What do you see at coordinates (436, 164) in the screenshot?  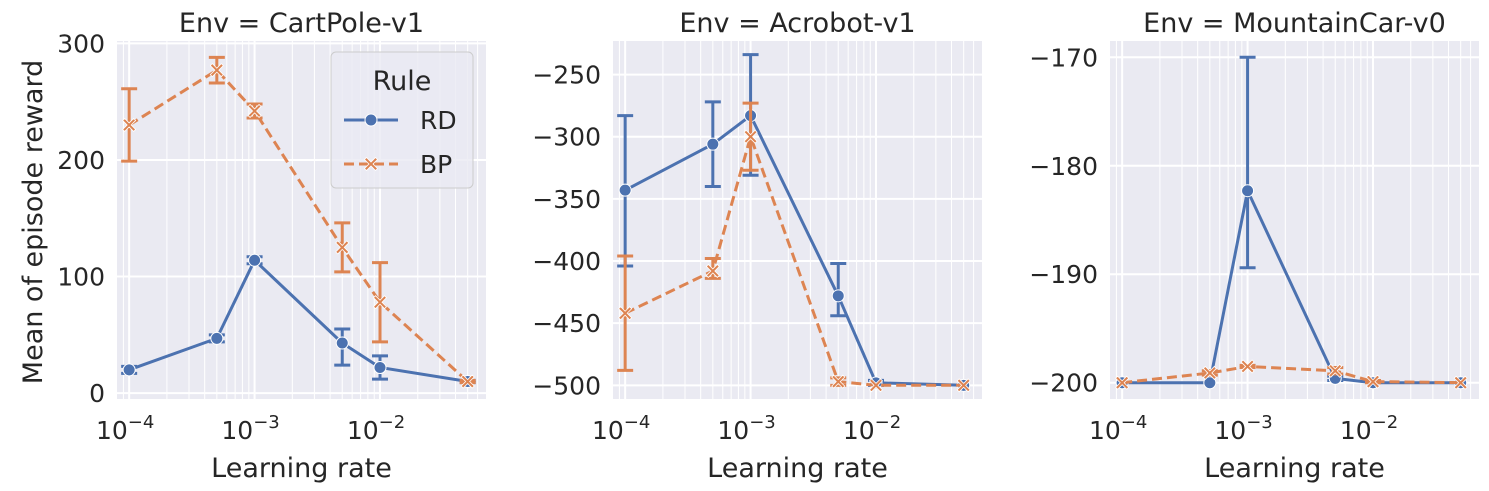 I see `legend-label-bp: BP` at bounding box center [436, 164].